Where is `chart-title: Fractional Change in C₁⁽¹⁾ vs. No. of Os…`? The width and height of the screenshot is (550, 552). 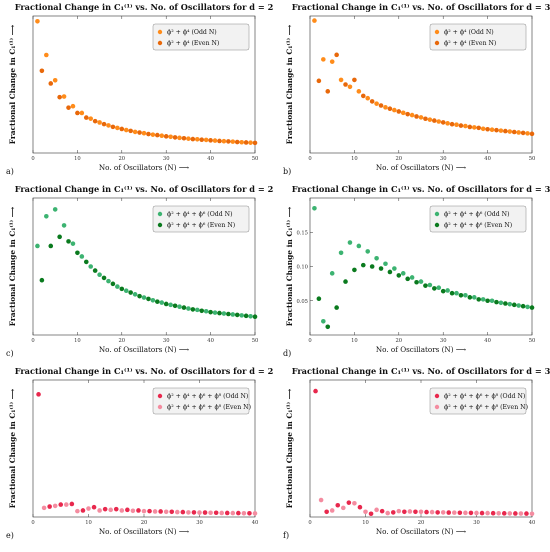 chart-title: Fractional Change in C₁⁽¹⁾ vs. No. of Os… is located at coordinates (144, 189).